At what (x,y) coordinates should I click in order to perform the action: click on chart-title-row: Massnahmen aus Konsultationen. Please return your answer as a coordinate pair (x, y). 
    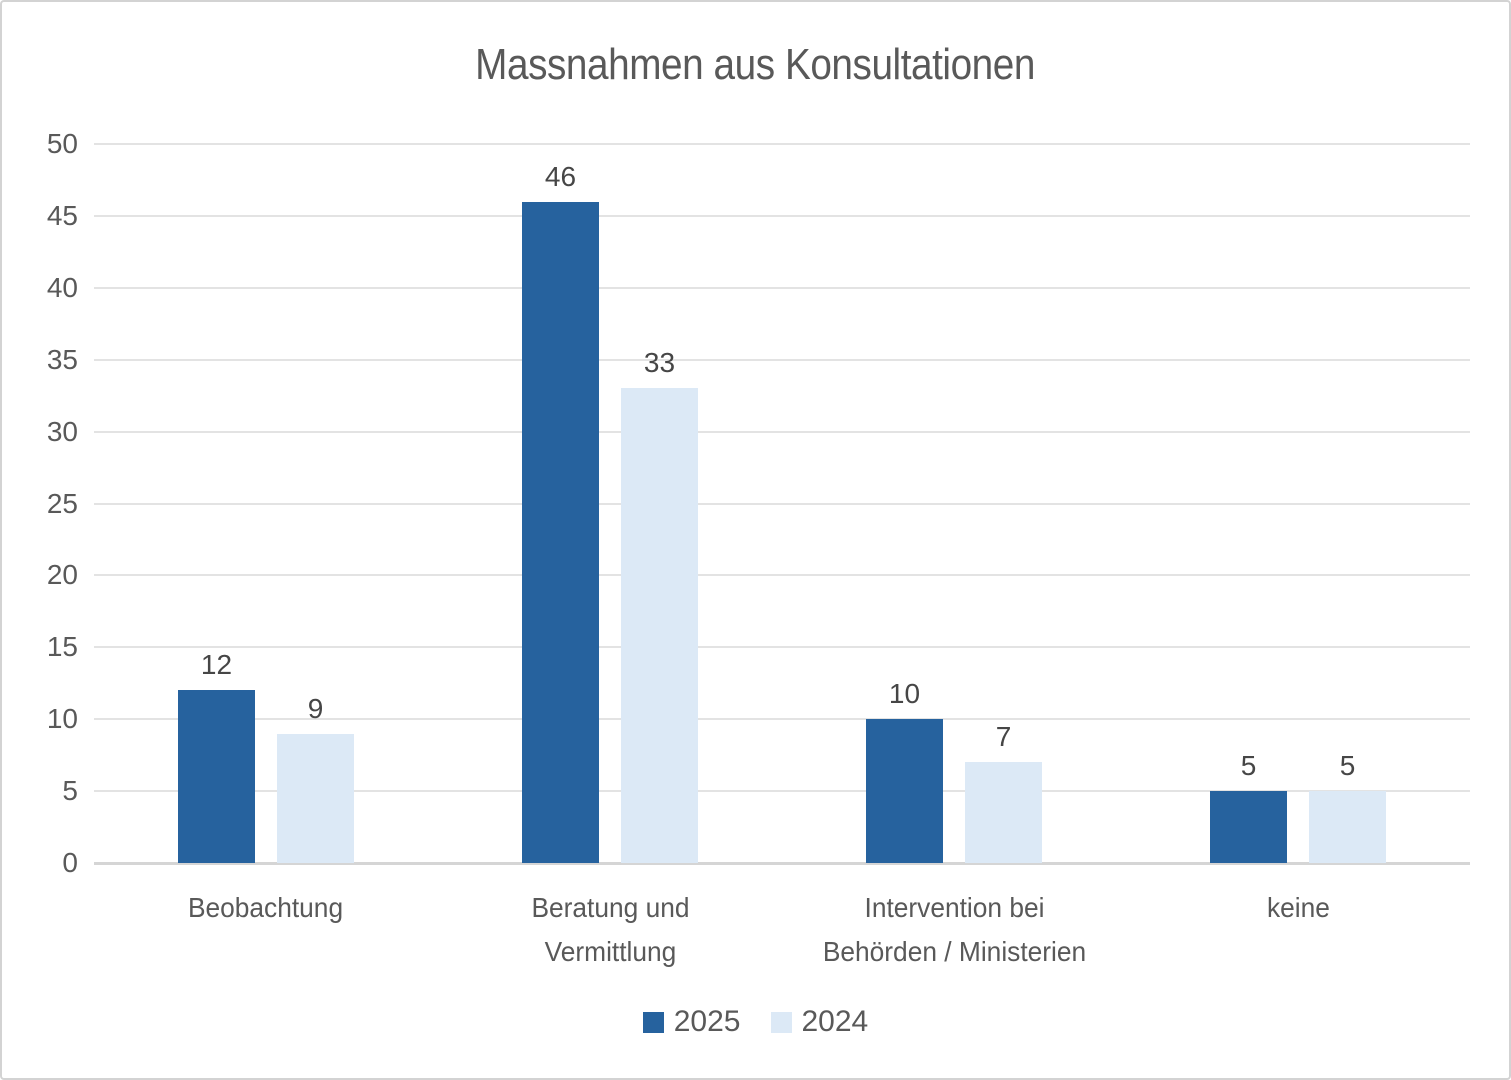
    Looking at the image, I should click on (755, 65).